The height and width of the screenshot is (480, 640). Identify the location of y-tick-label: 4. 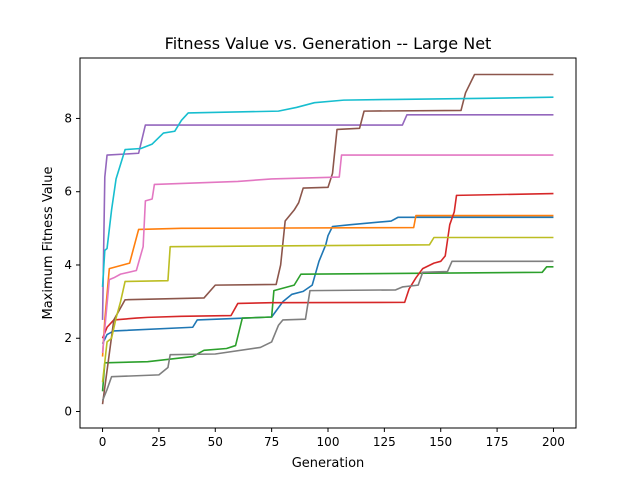
(68, 265).